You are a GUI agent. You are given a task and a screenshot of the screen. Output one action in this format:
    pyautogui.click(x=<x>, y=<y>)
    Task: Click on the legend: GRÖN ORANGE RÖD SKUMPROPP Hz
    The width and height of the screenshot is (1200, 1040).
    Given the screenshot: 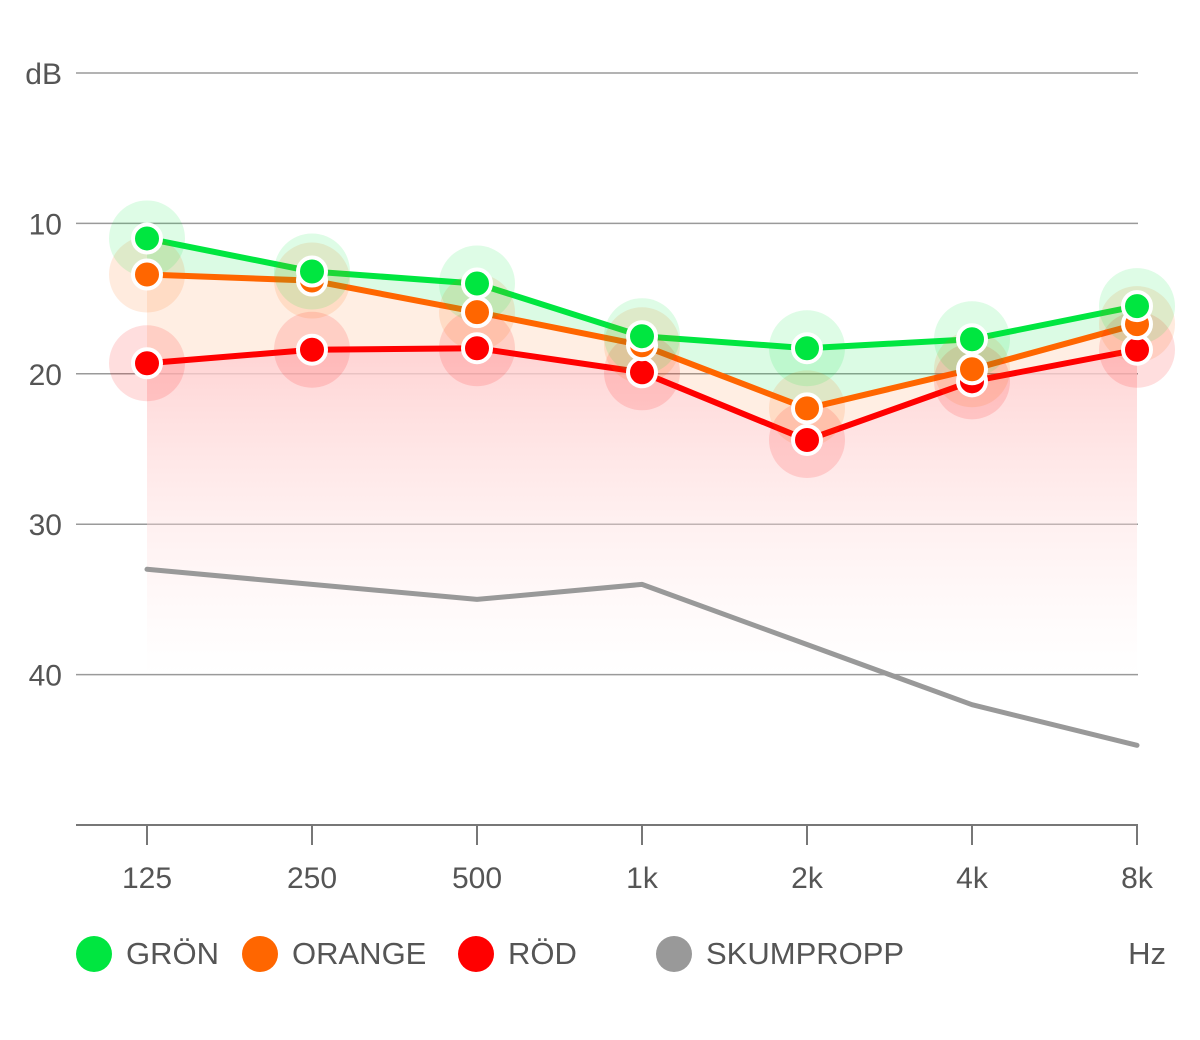 What is the action you would take?
    pyautogui.click(x=621, y=954)
    